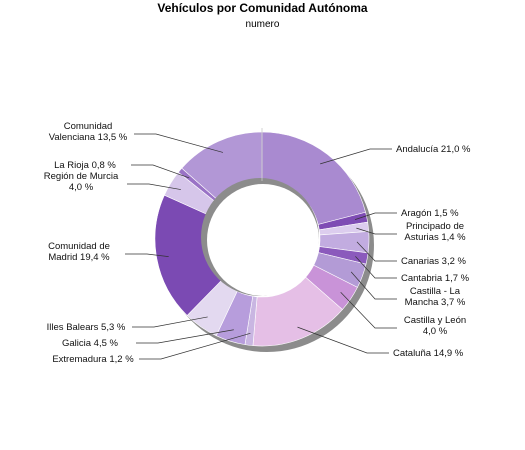  Describe the element at coordinates (88, 132) in the screenshot. I see `slice-label: Comunidad Valenciana 13,5 %` at that location.